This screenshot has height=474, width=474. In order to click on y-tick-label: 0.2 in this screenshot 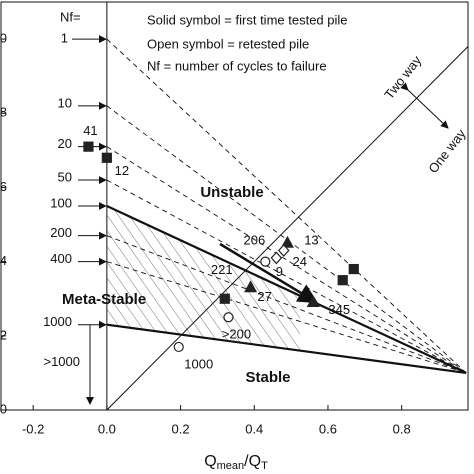, I will do `click(3, 334)`.